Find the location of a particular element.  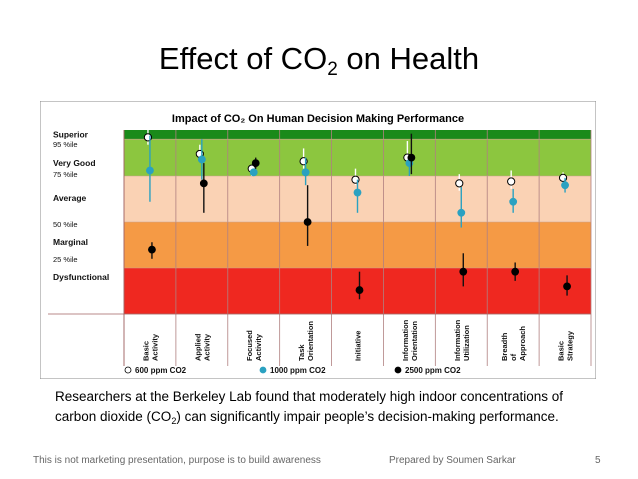

x-label: Basic Strategy is located at coordinates (566, 345).